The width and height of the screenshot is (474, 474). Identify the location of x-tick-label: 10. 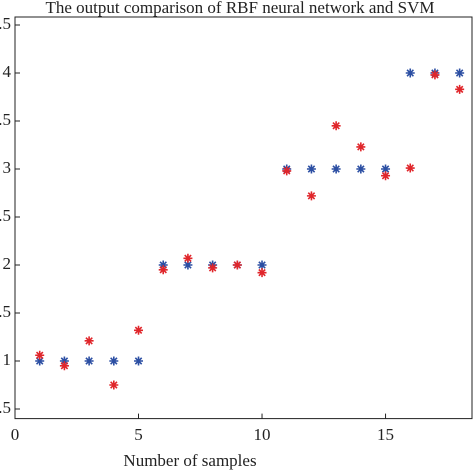
(262, 434).